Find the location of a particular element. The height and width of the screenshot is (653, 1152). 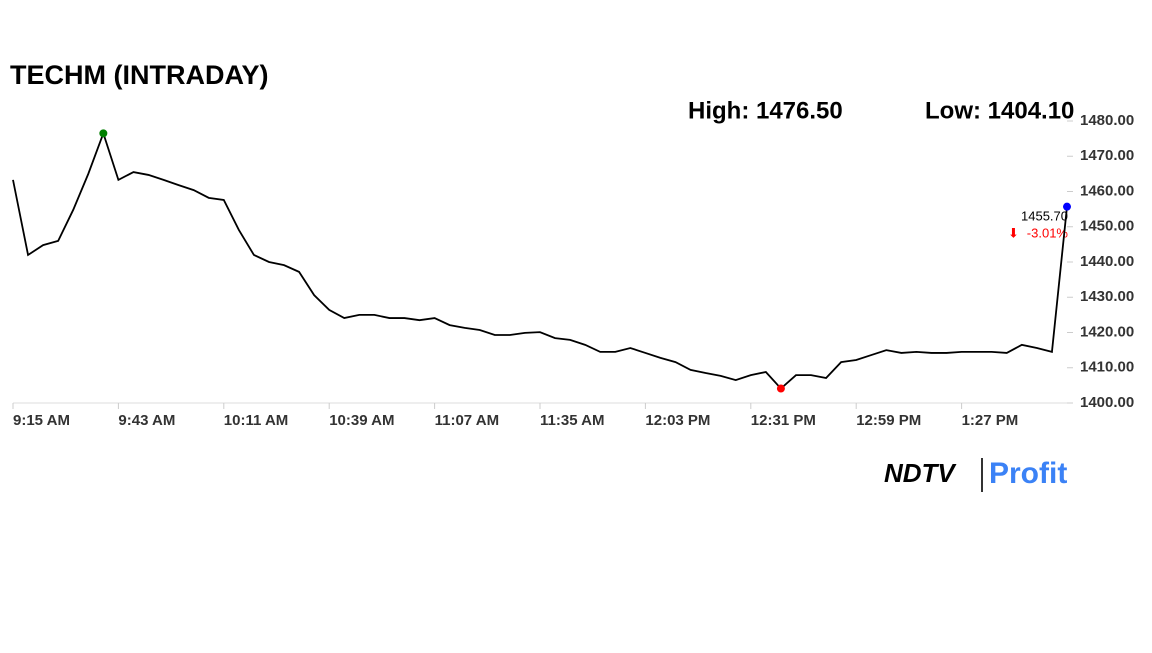

chart-title: TECHM (INTRADAY) is located at coordinates (139, 75).